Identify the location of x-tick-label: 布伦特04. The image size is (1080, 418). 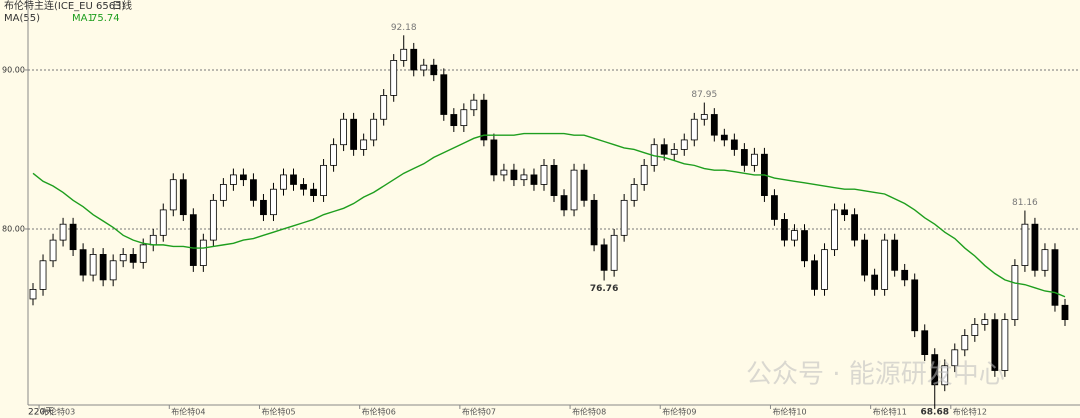
(188, 412).